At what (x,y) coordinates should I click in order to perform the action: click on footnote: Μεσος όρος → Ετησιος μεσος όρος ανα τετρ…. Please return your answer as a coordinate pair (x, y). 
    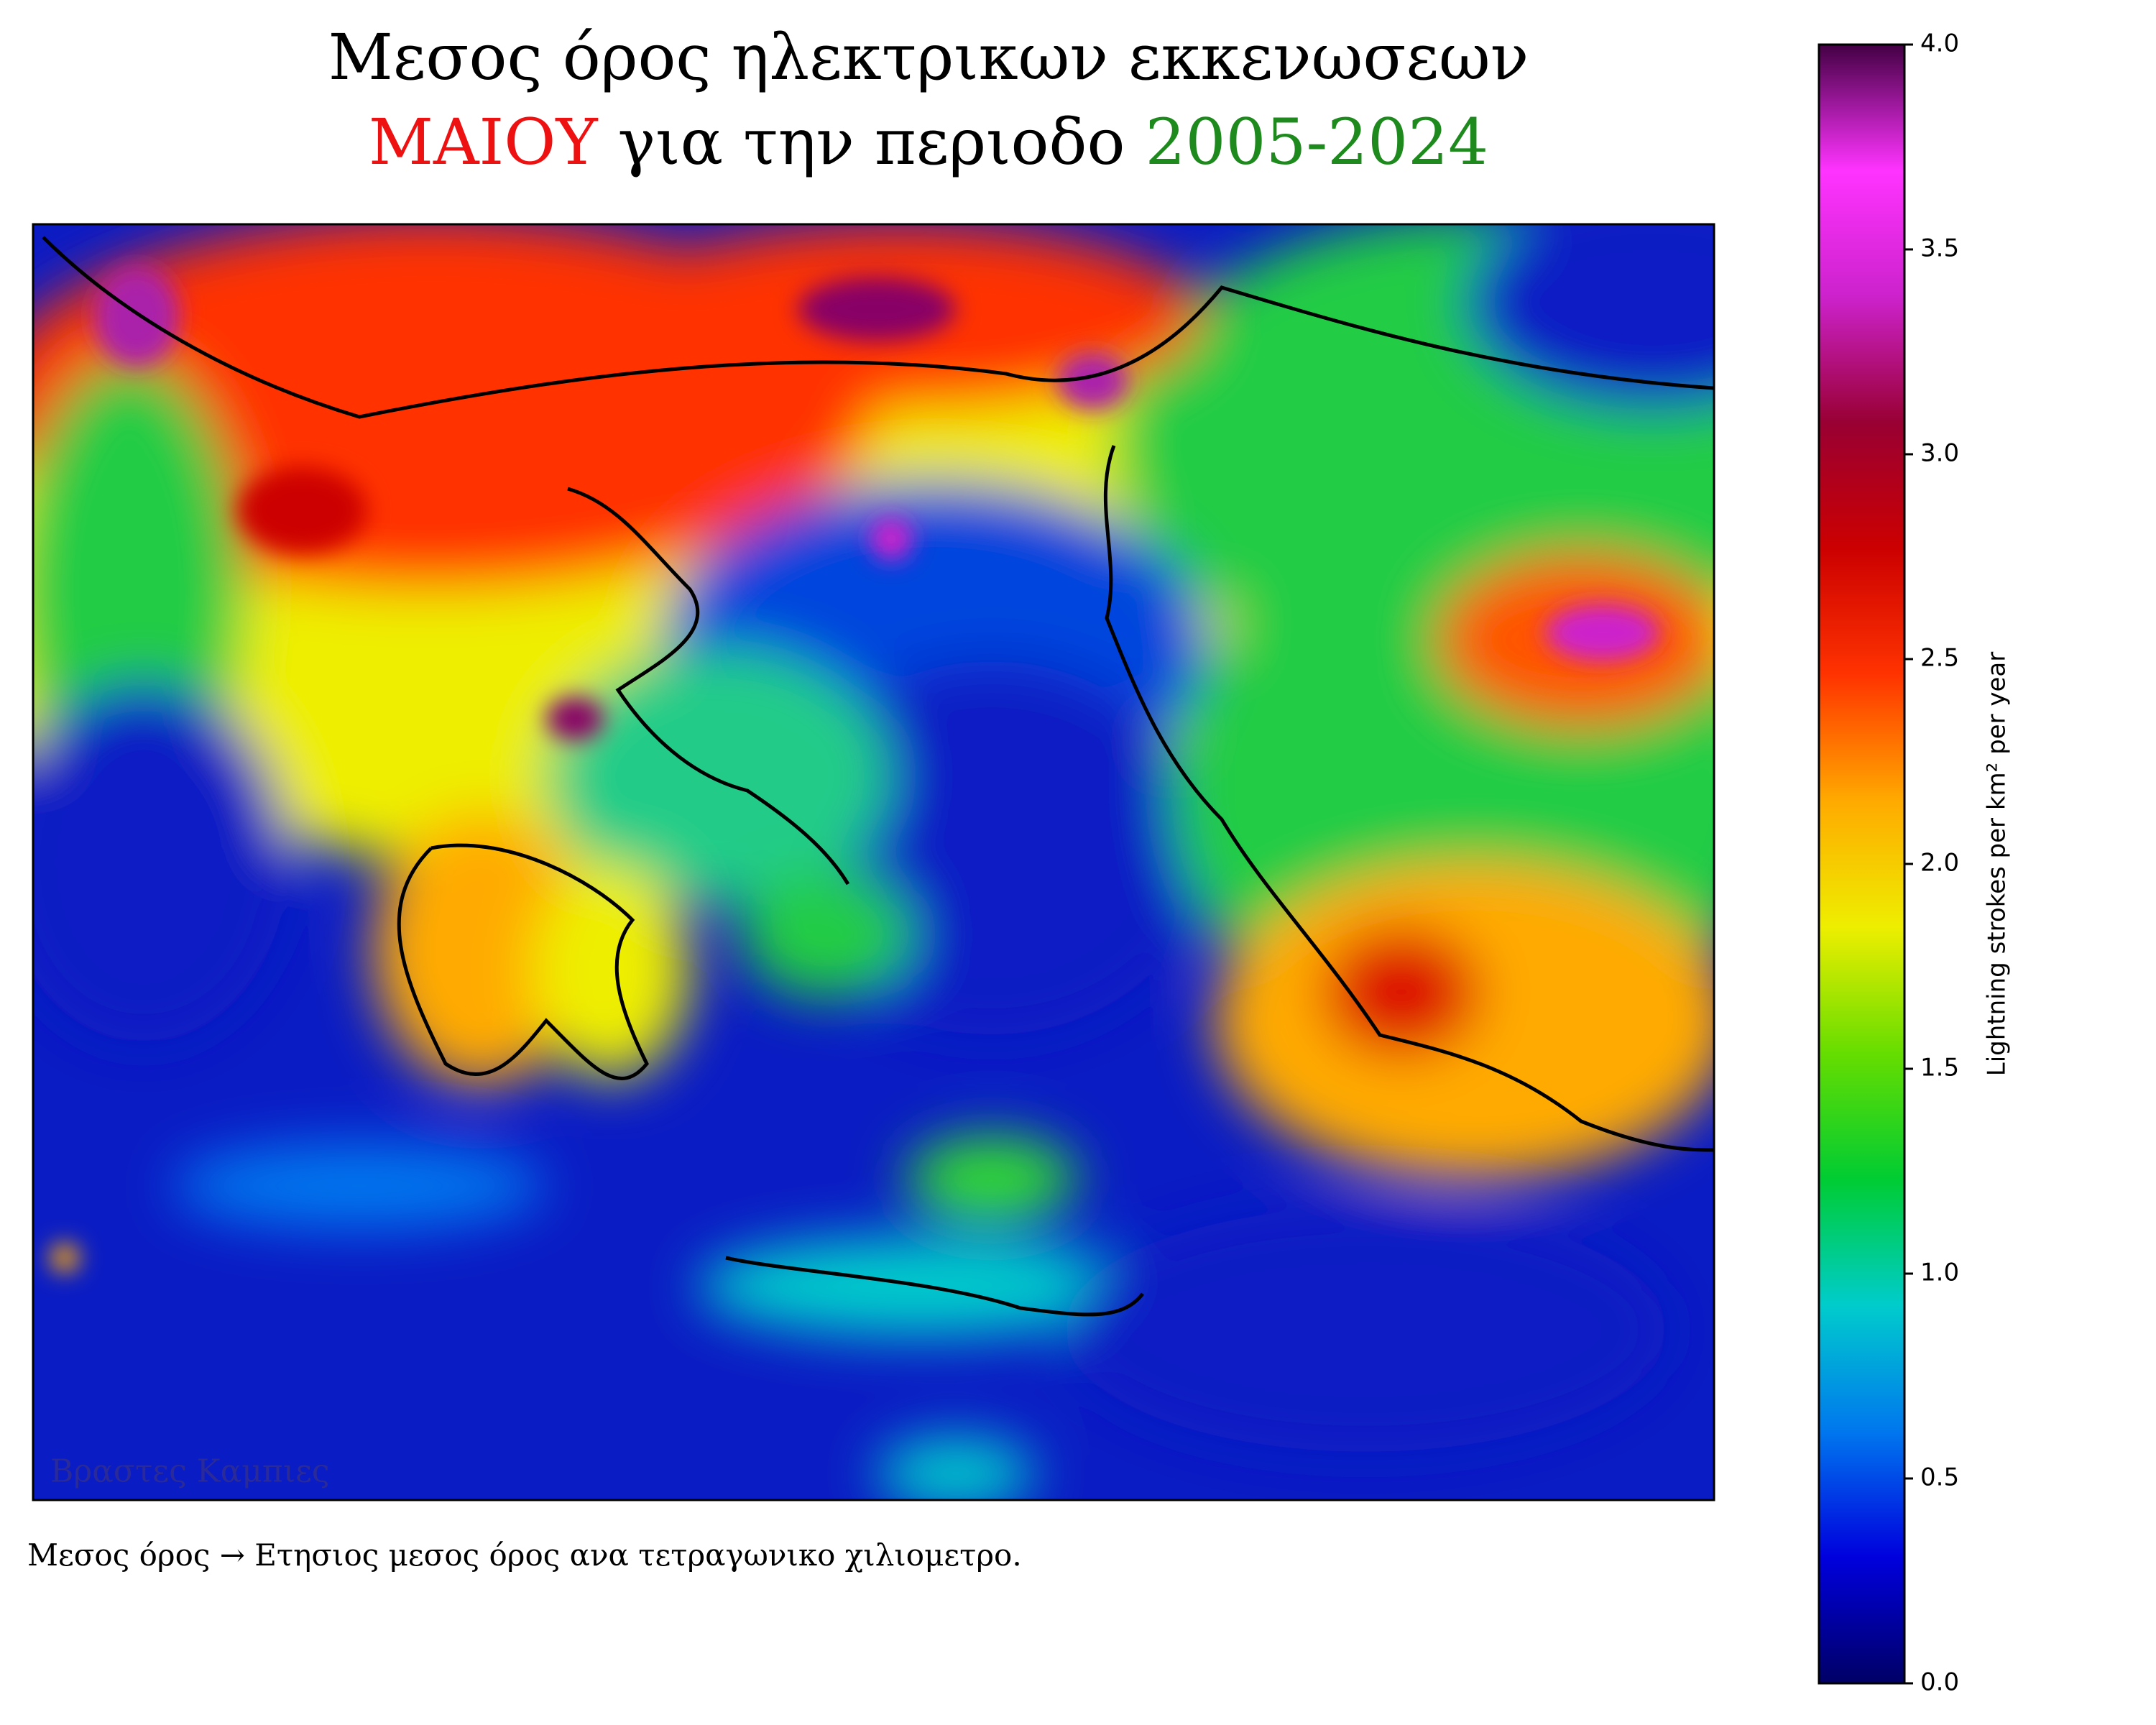
    Looking at the image, I should click on (525, 1555).